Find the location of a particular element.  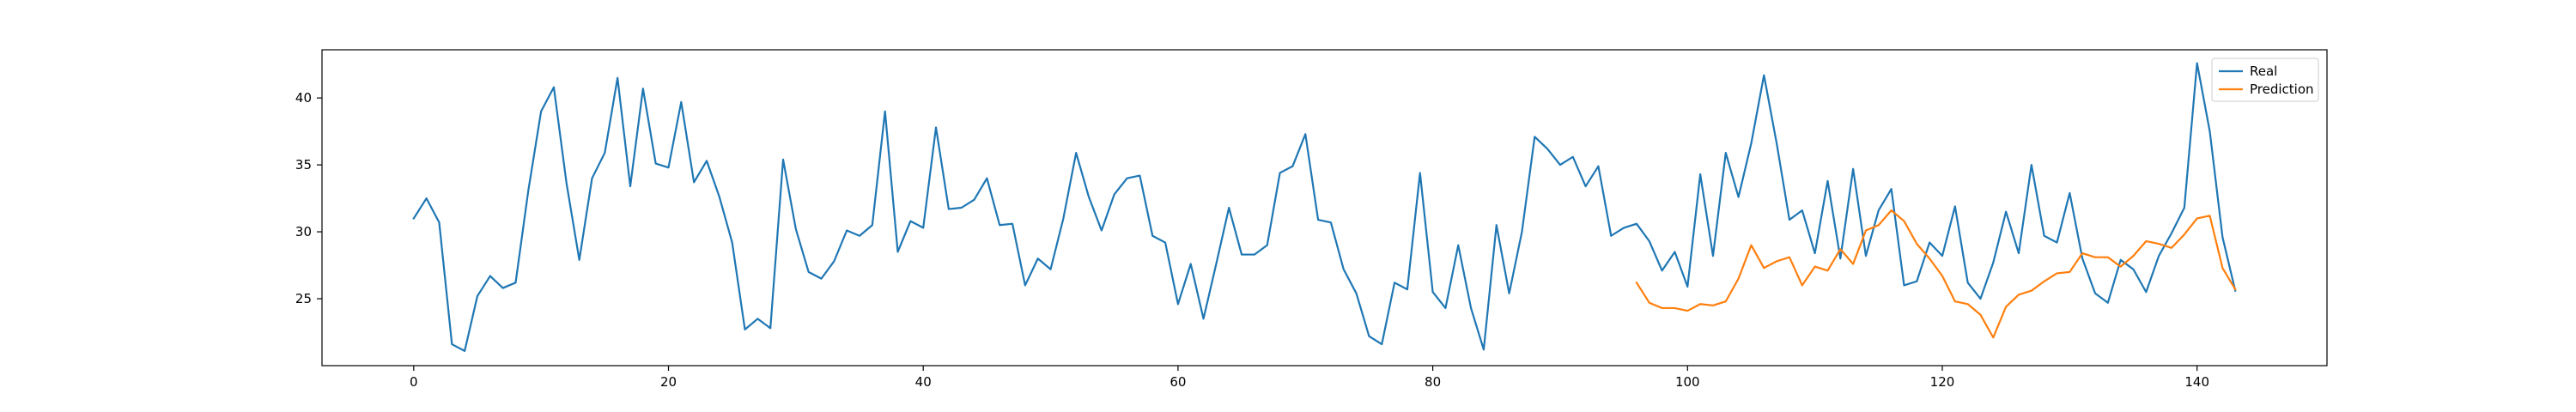

x-tick-label: 140 is located at coordinates (2196, 382).